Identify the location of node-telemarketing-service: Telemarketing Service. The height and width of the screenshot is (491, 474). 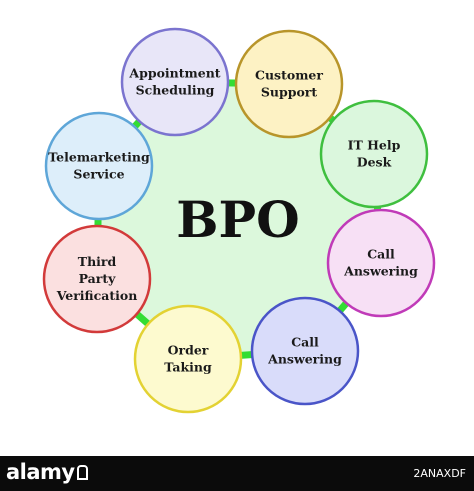
(99, 166).